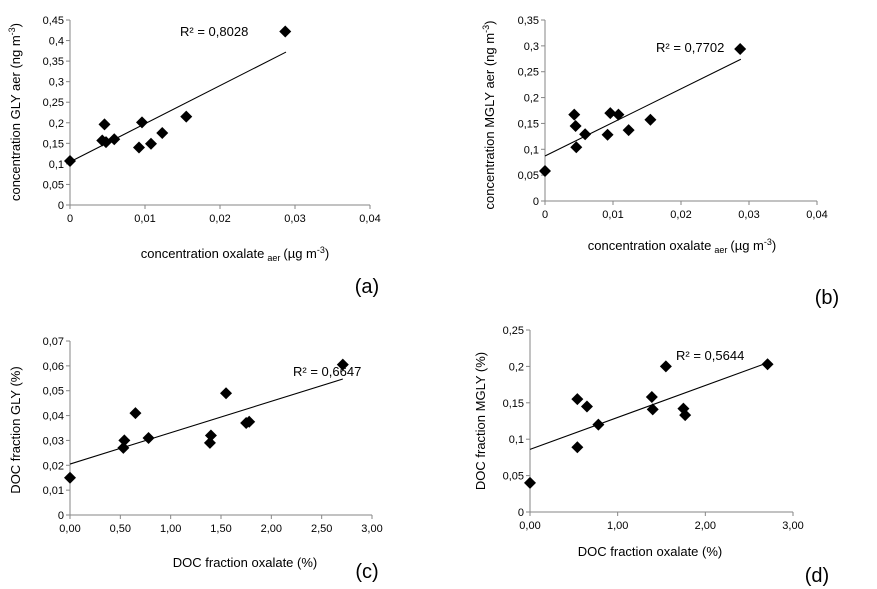 Image resolution: width=877 pixels, height=589 pixels. I want to click on y-tick-label: 0,4, so click(56, 42).